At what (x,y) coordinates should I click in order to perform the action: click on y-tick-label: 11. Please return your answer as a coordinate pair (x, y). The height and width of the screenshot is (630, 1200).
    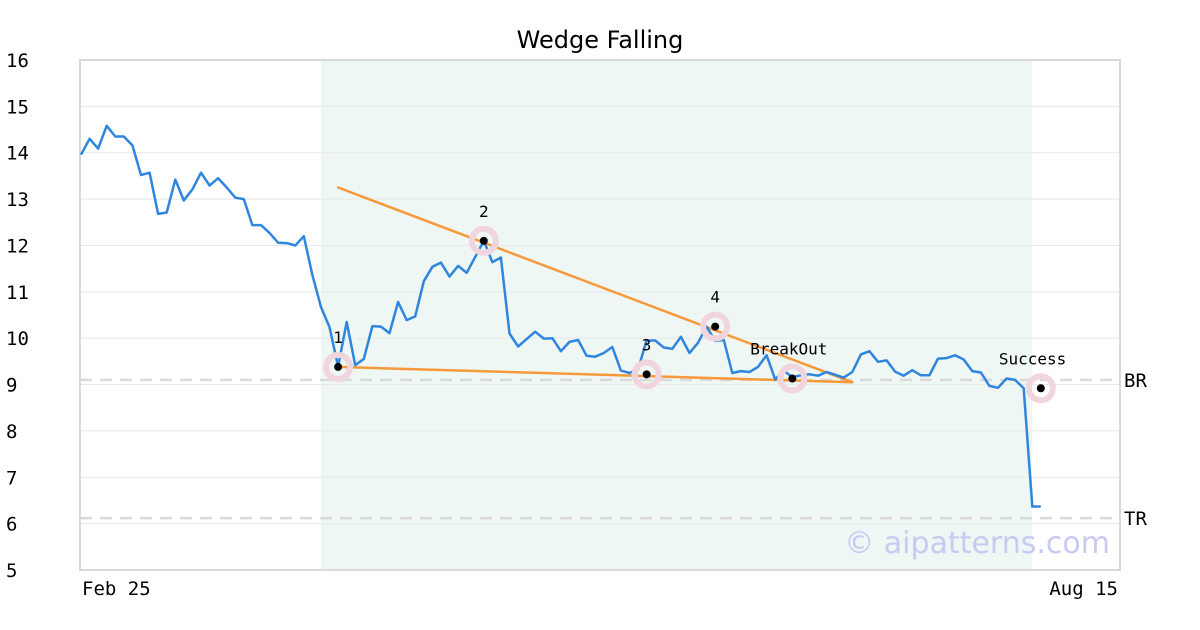
    Looking at the image, I should click on (17, 293).